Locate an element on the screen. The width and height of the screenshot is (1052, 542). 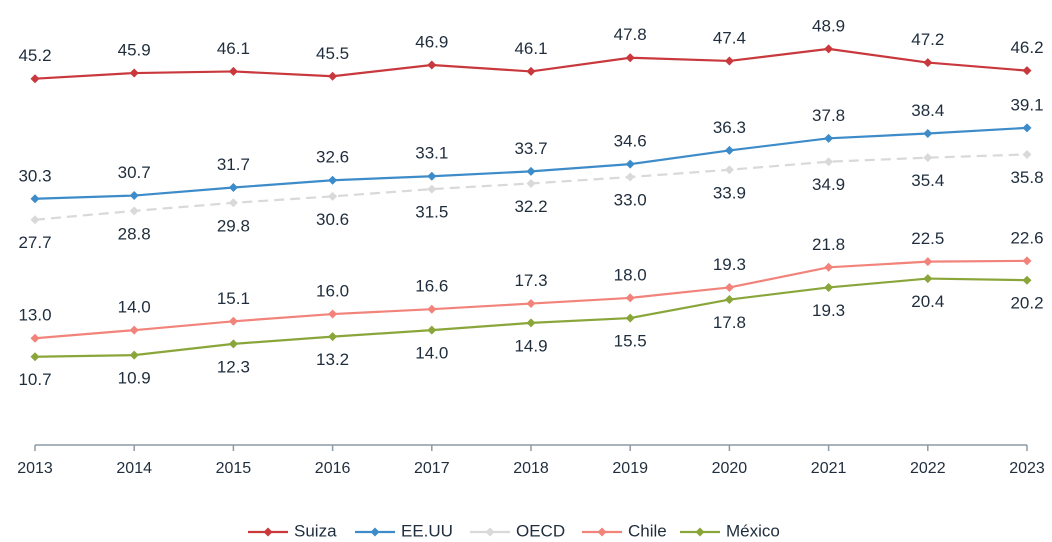
data-label: 15.5 is located at coordinates (630, 341).